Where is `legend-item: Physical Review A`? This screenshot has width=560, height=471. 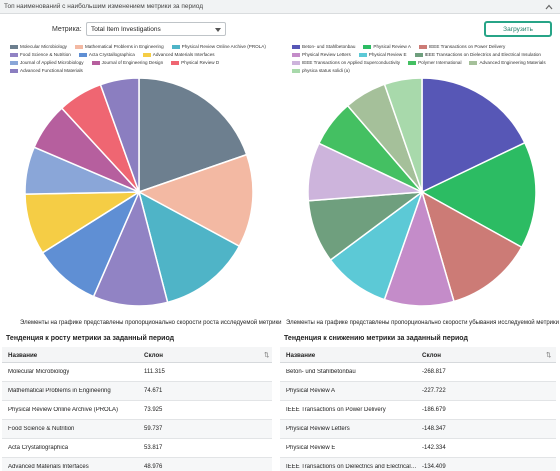 legend-item: Physical Review A is located at coordinates (387, 47).